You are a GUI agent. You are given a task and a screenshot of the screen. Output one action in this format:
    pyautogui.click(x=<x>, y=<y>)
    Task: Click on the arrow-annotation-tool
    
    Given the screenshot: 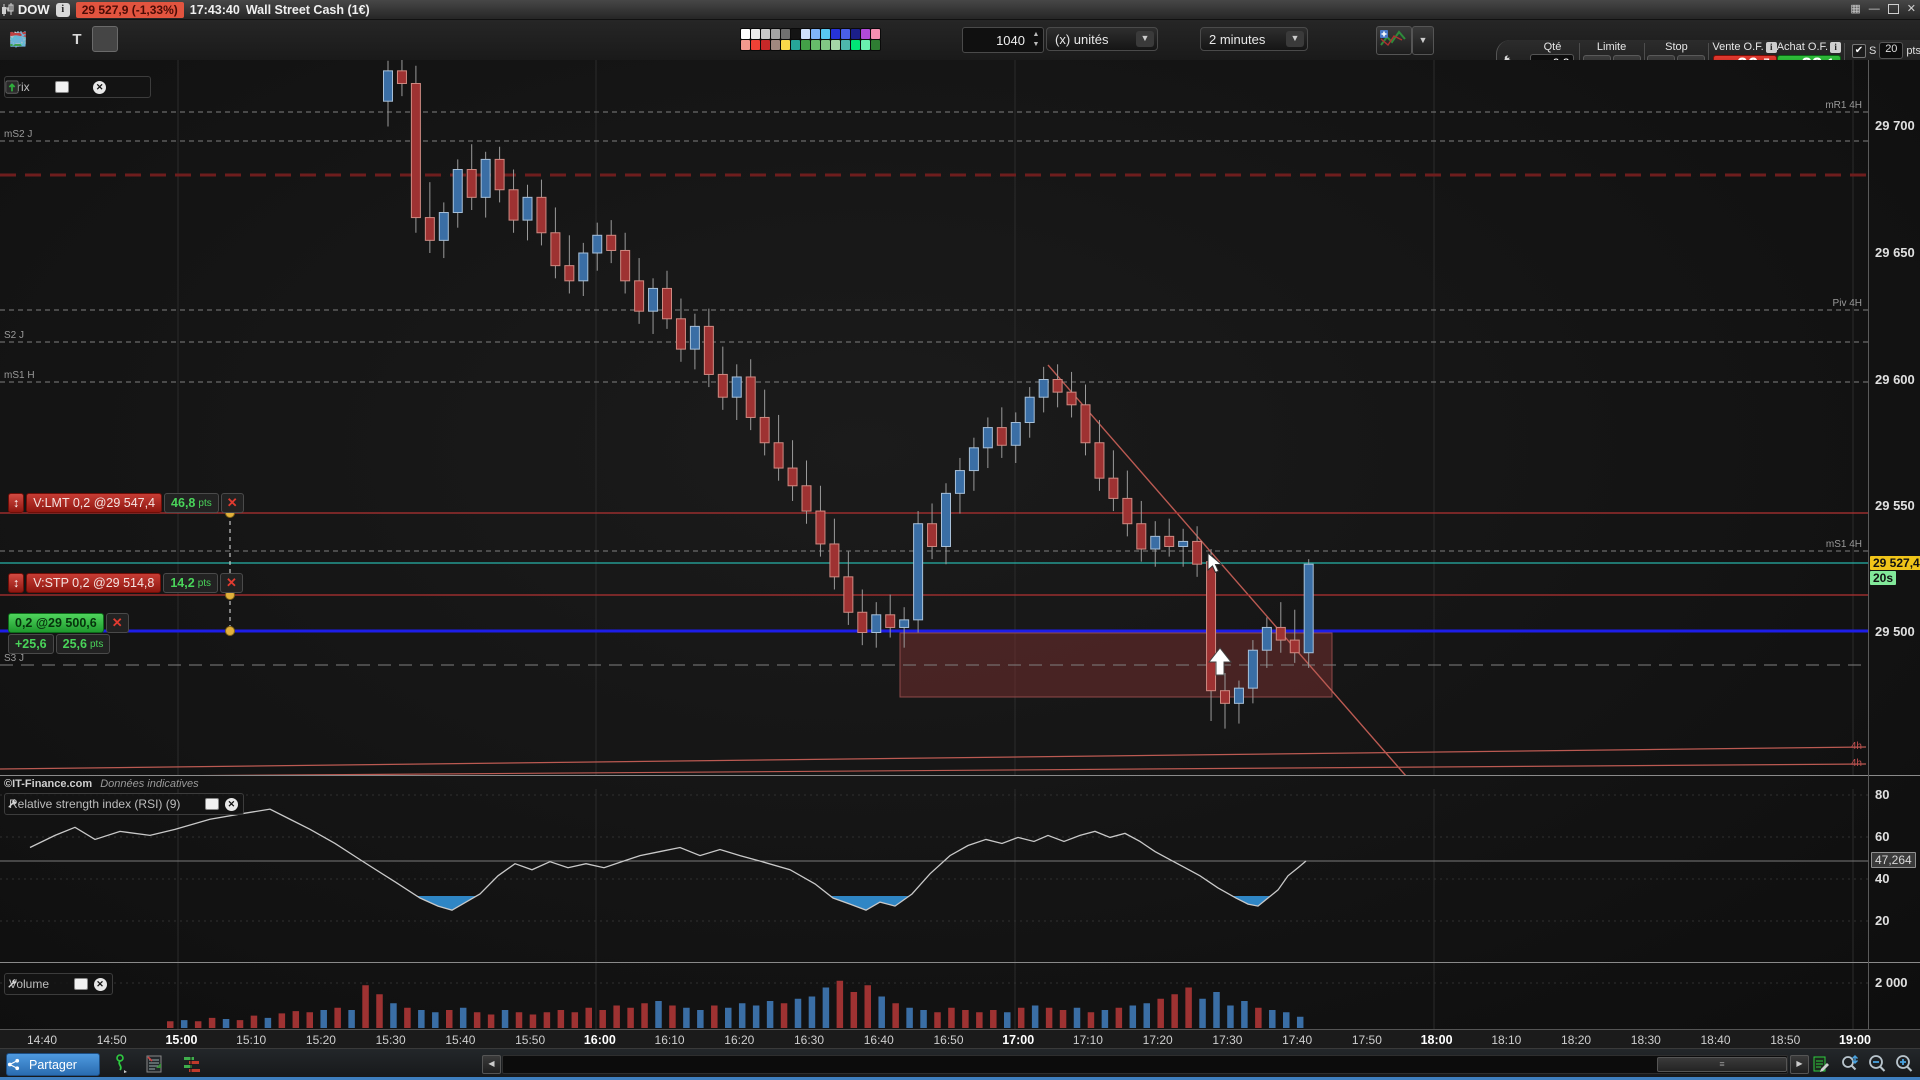 What is the action you would take?
    pyautogui.click(x=78, y=39)
    